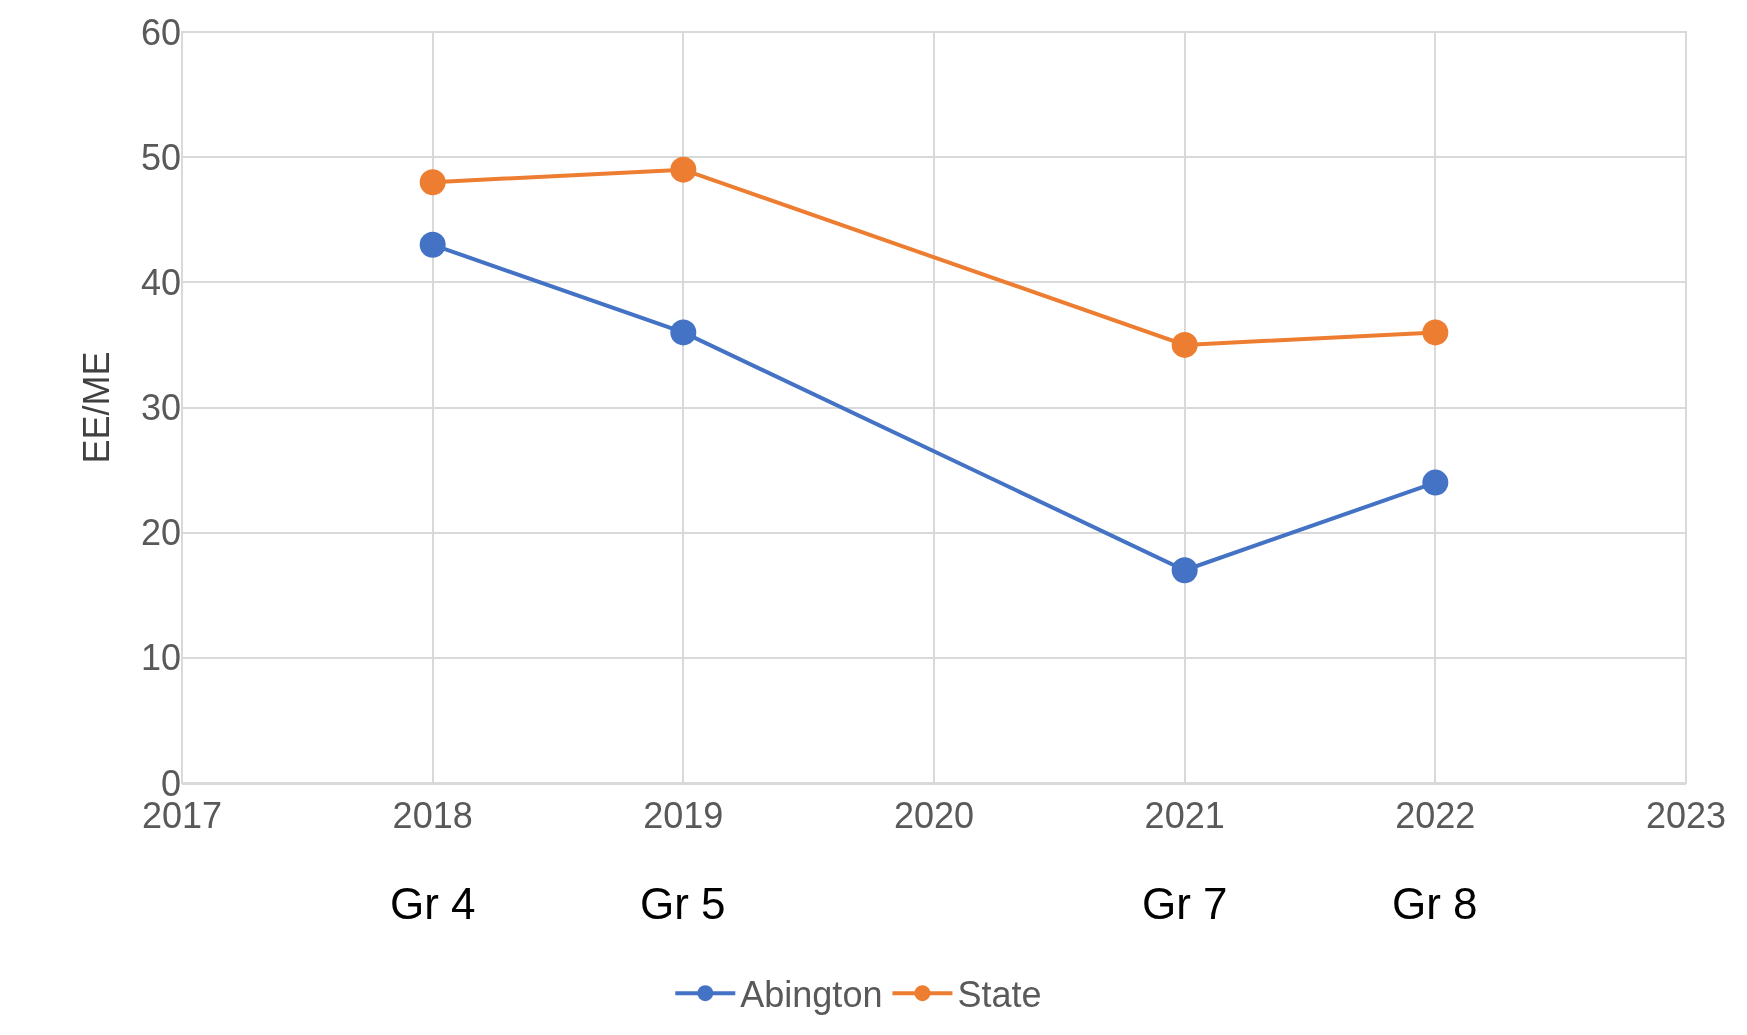  I want to click on x-tick-label: 2021, so click(1184, 816).